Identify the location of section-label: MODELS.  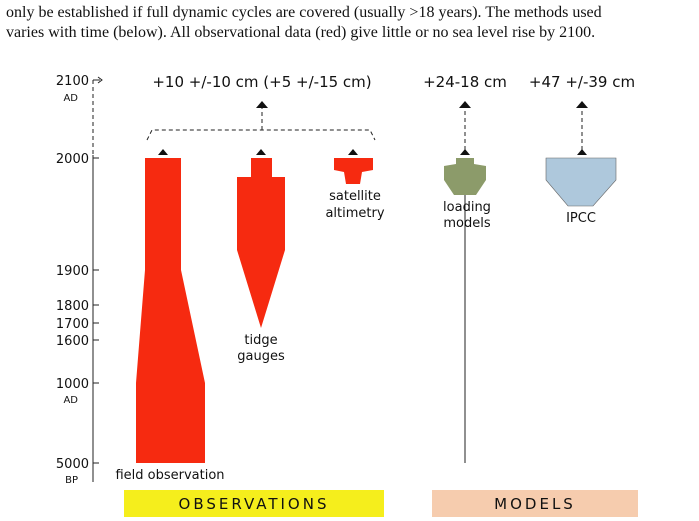
(535, 504).